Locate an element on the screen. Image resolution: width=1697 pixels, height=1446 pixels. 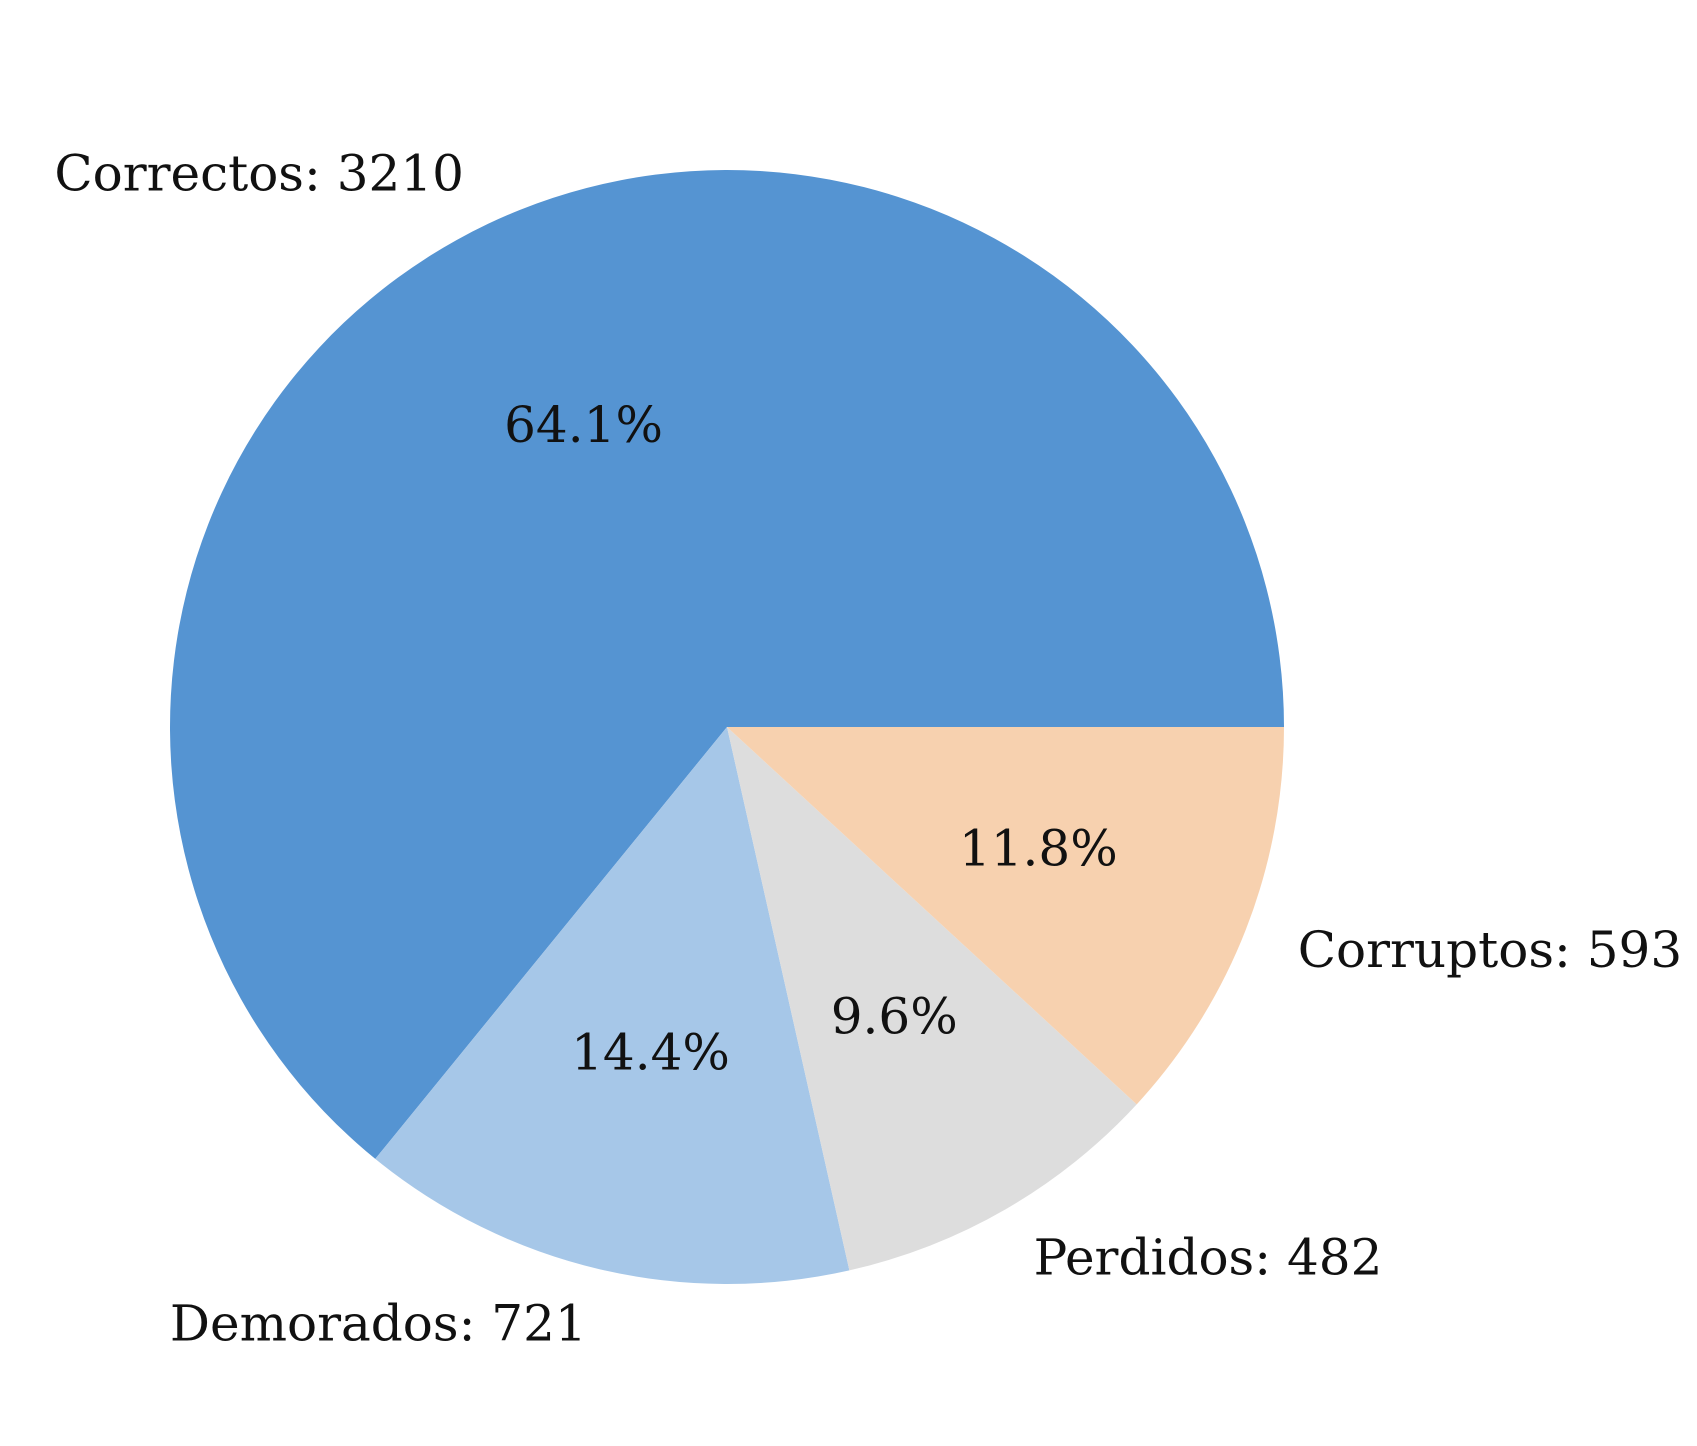
slice-label-perdidos: Perdidos: 482 is located at coordinates (1208, 1257).